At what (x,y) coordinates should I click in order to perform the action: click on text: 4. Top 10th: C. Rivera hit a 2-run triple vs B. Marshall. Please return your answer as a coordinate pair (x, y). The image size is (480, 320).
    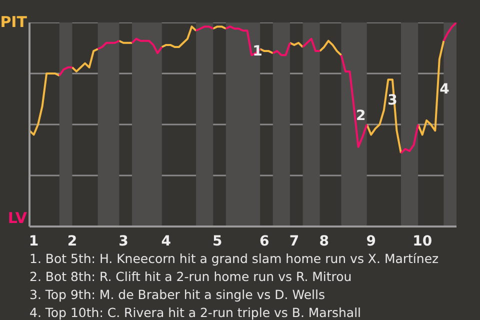
    Looking at the image, I should click on (196, 312).